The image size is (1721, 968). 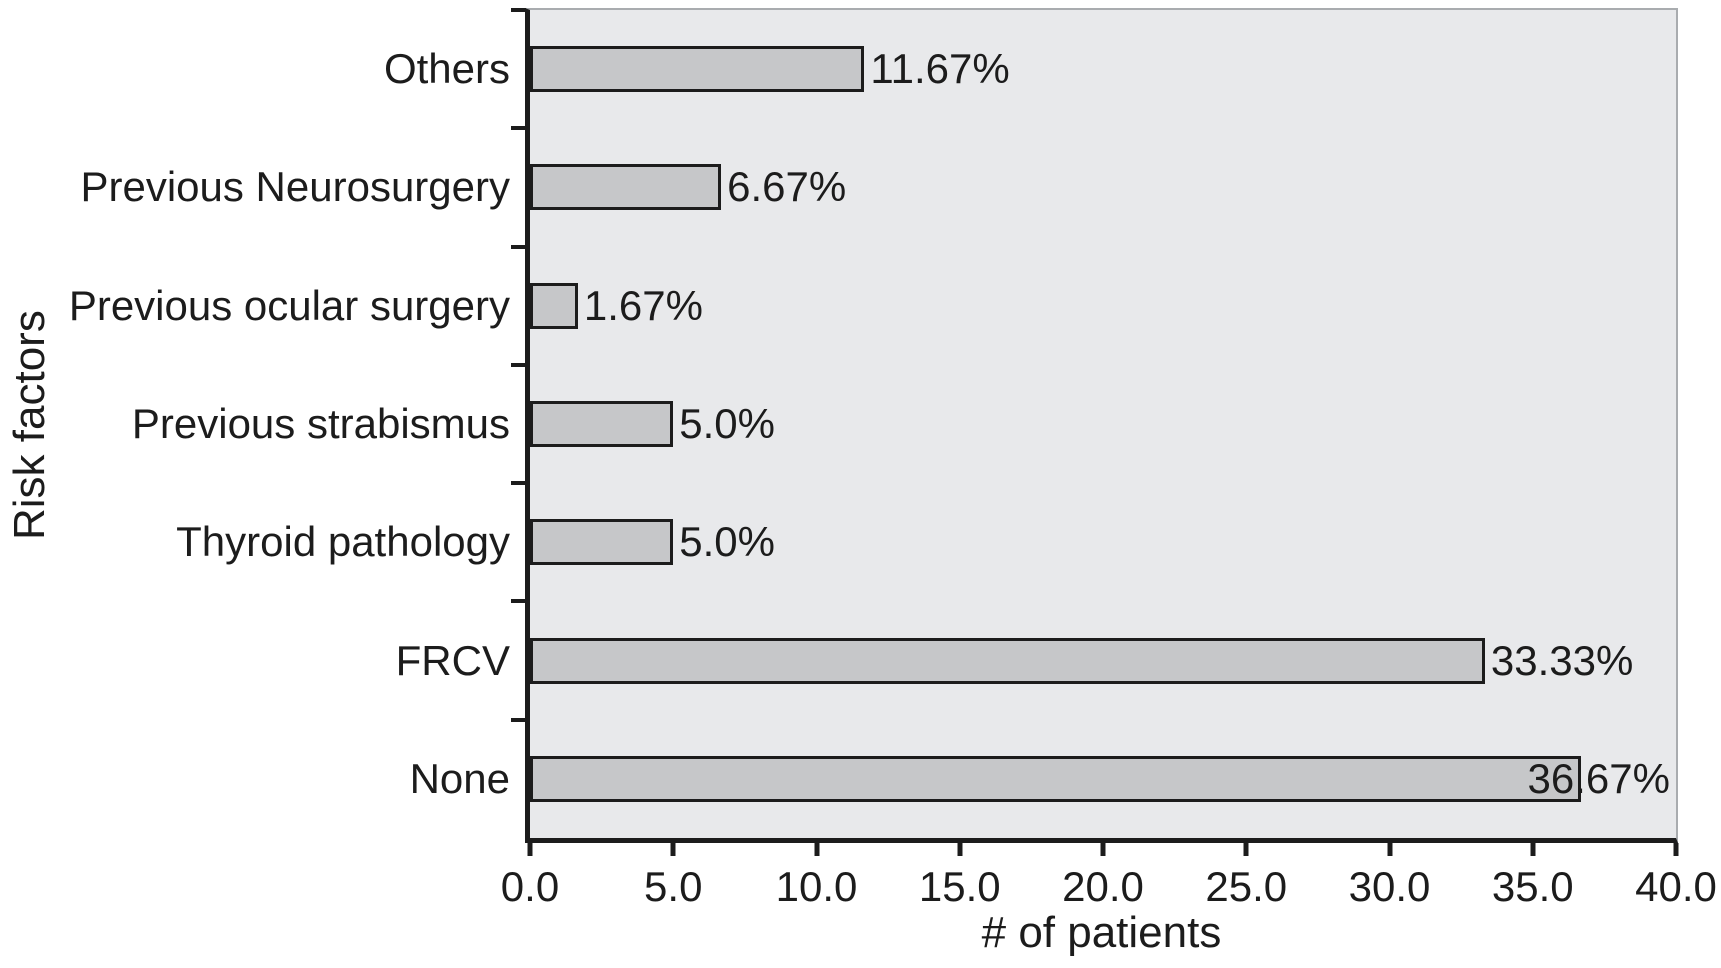 I want to click on x-tick-label: 35.0, so click(x=1532, y=886).